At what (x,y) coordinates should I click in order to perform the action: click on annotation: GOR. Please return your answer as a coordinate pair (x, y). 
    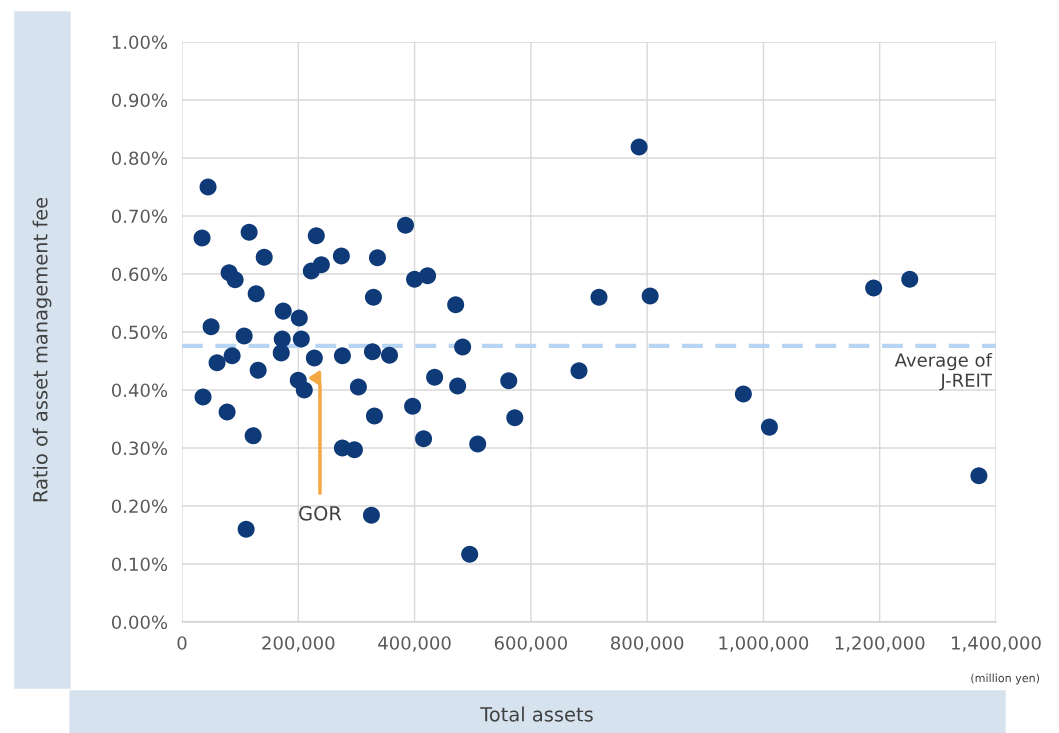
    Looking at the image, I should click on (320, 513).